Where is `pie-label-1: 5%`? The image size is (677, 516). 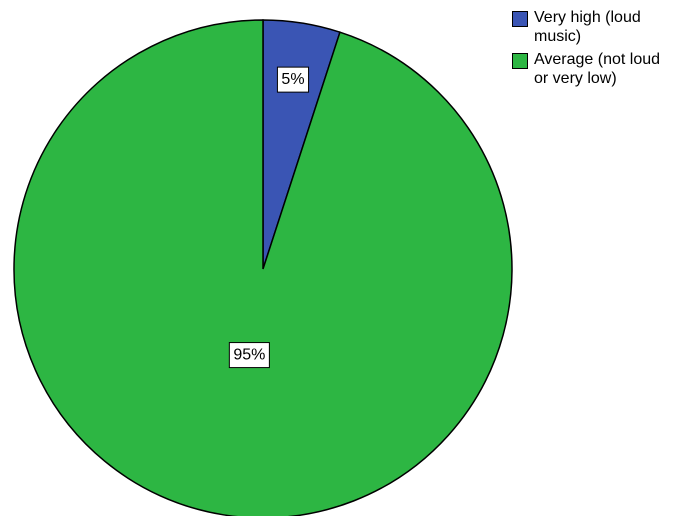 pie-label-1: 5% is located at coordinates (293, 79).